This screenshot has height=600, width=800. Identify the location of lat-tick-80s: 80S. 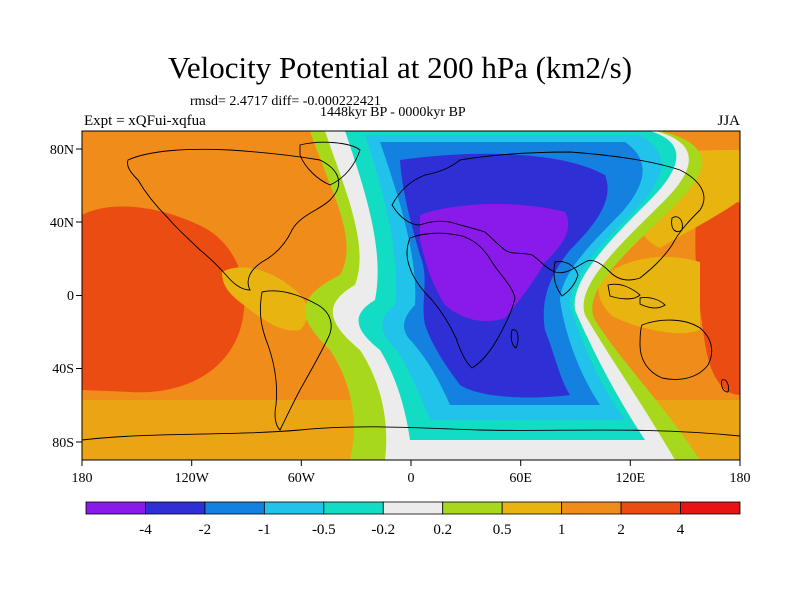
(63, 443).